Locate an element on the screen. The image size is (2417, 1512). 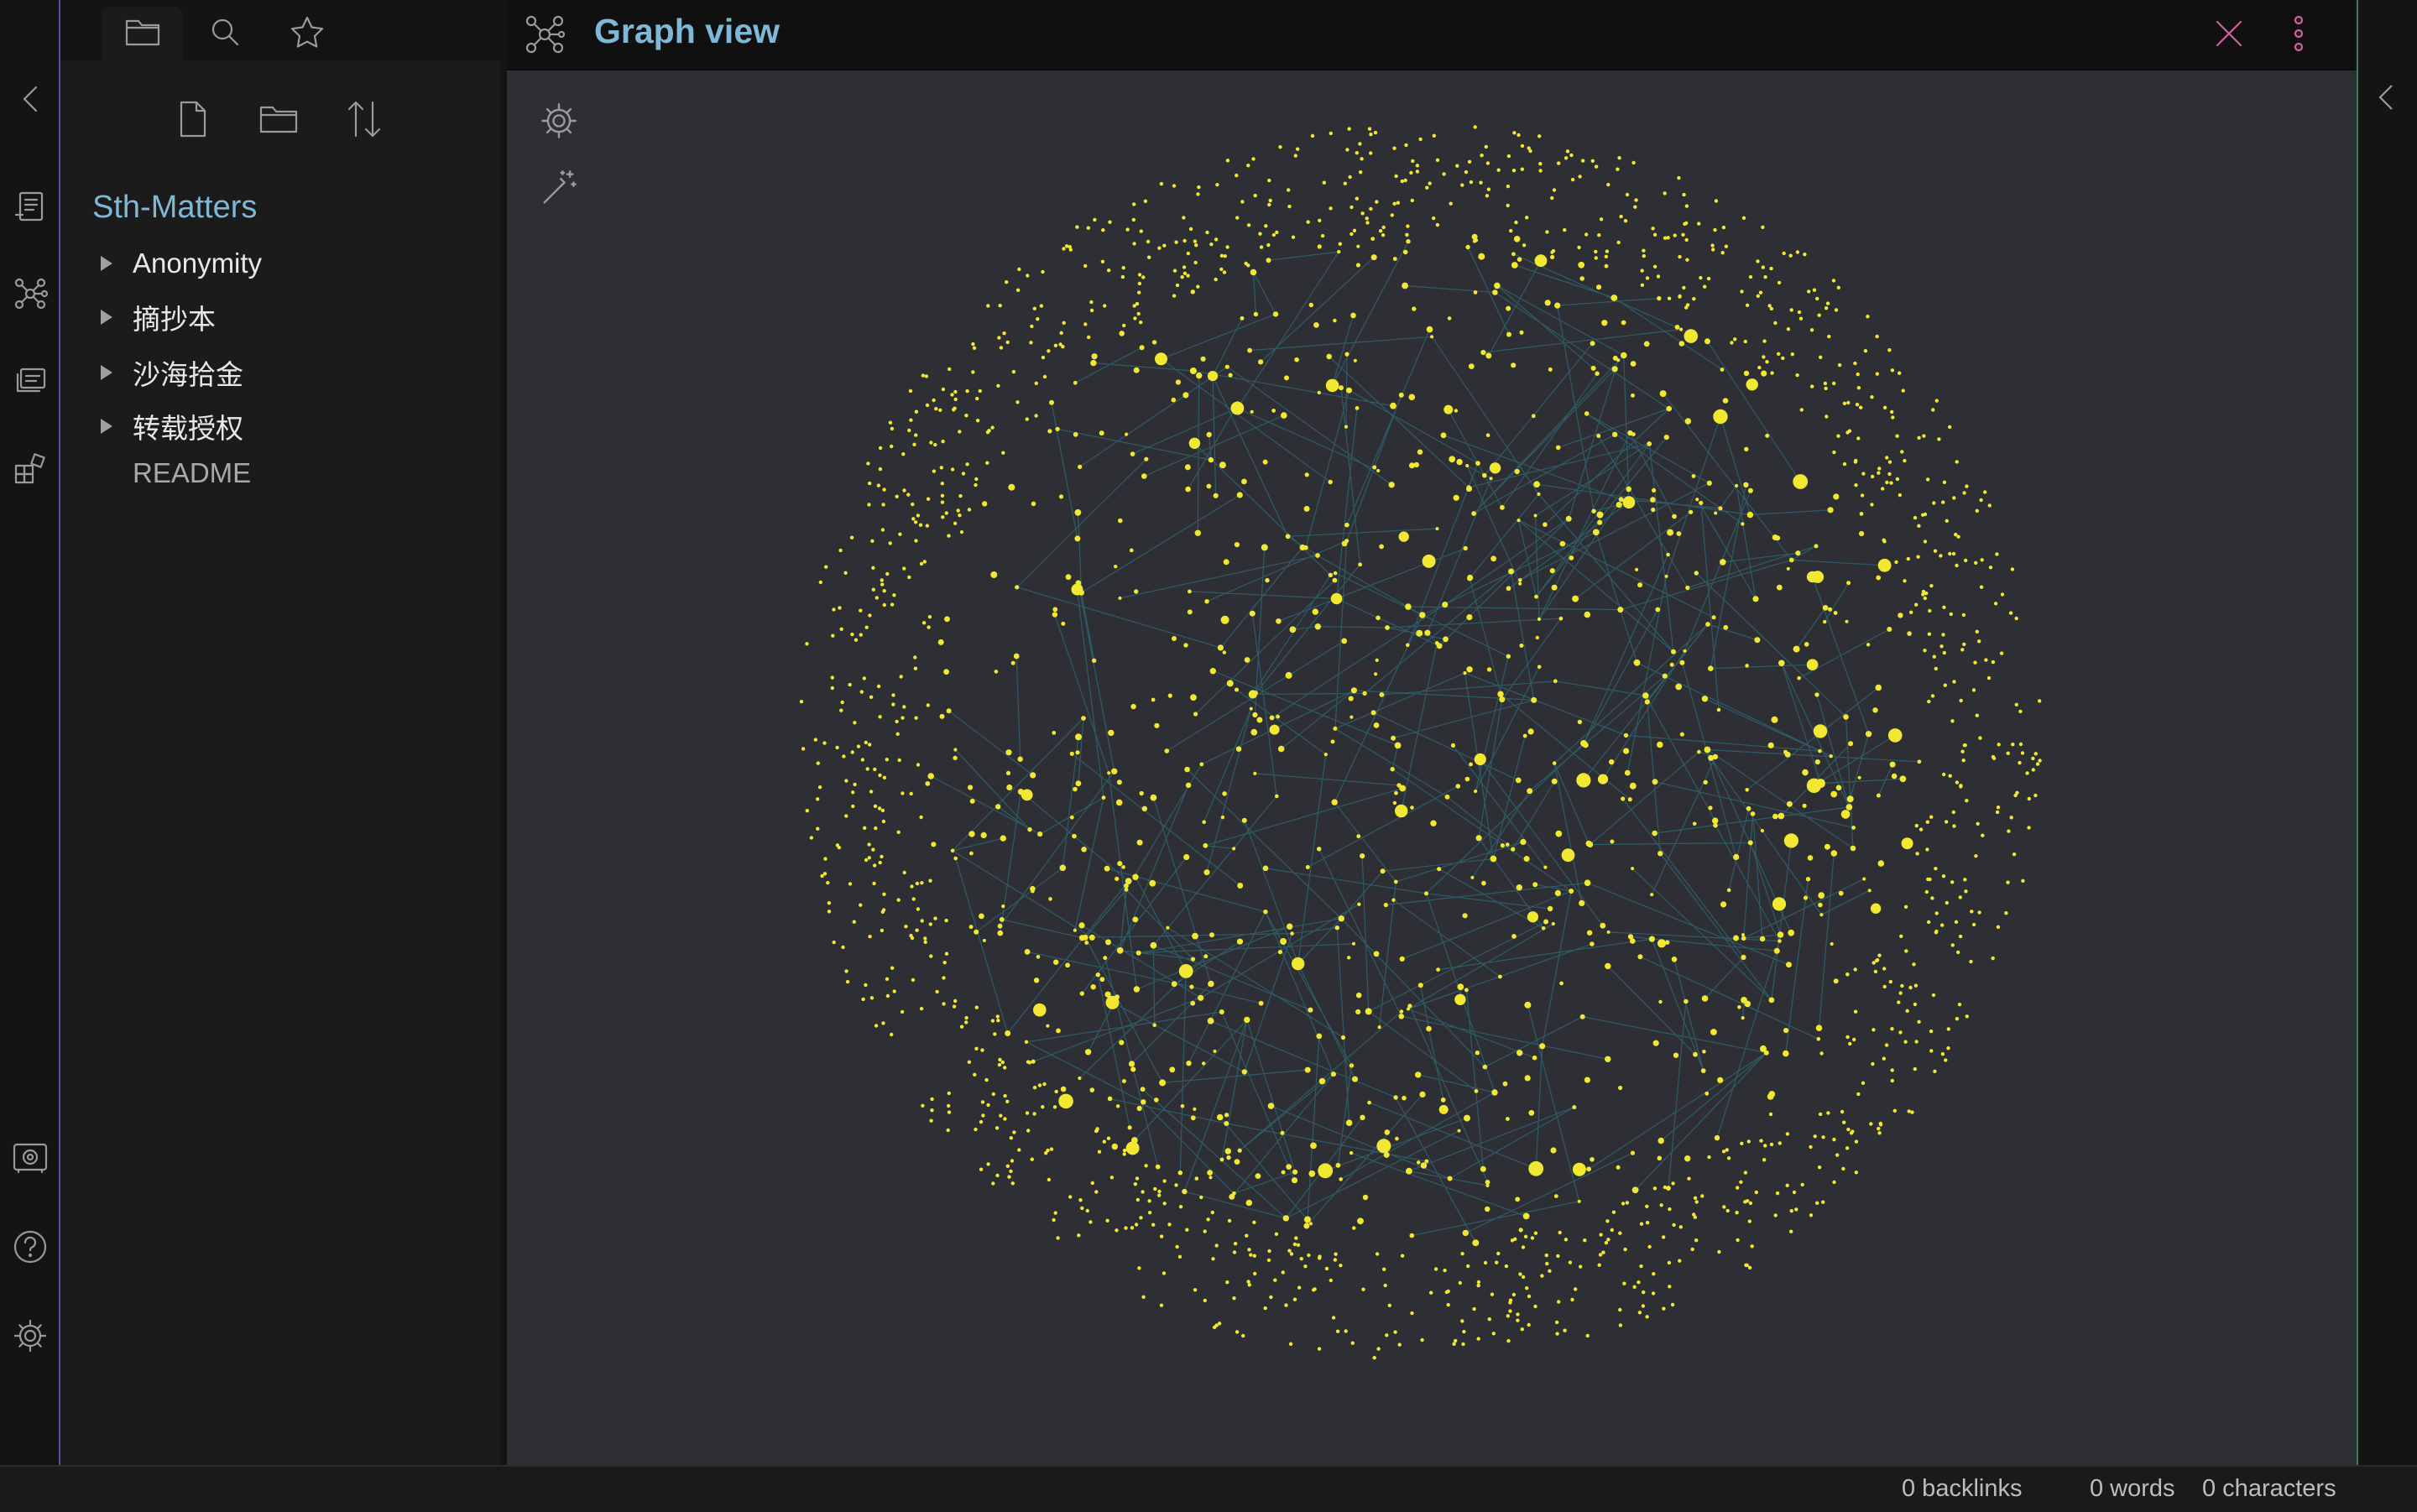
file-item-readme: README is located at coordinates (171, 473).